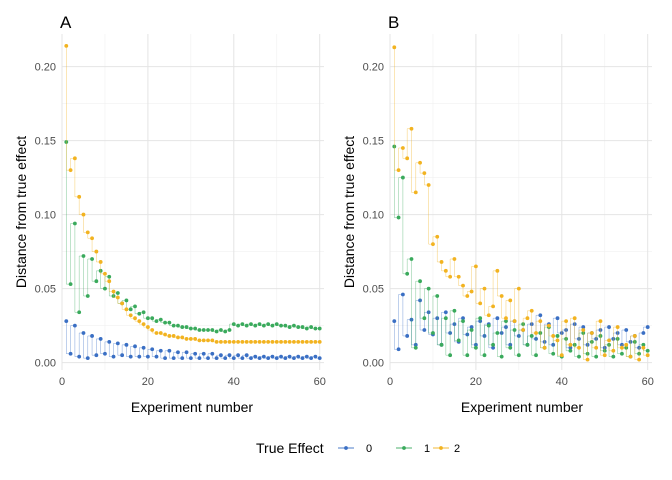 This screenshot has width=672, height=480. Describe the element at coordinates (476, 382) in the screenshot. I see `panel-b-x-tick-label: 20` at that location.